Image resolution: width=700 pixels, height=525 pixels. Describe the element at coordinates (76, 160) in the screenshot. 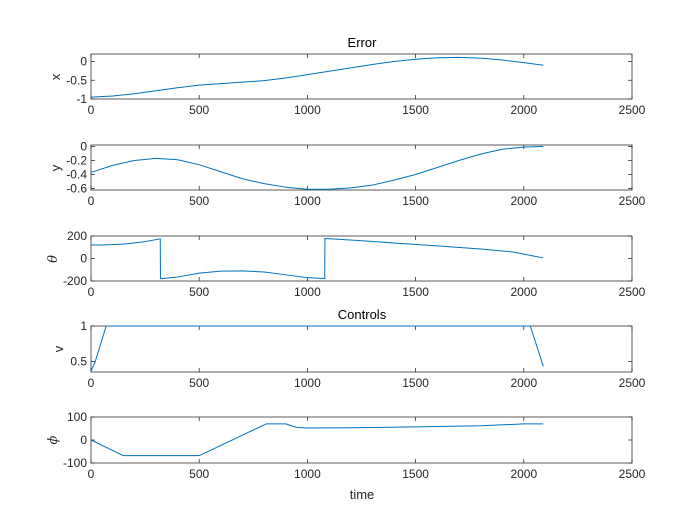

I see `y-tick-label: -0.2` at that location.